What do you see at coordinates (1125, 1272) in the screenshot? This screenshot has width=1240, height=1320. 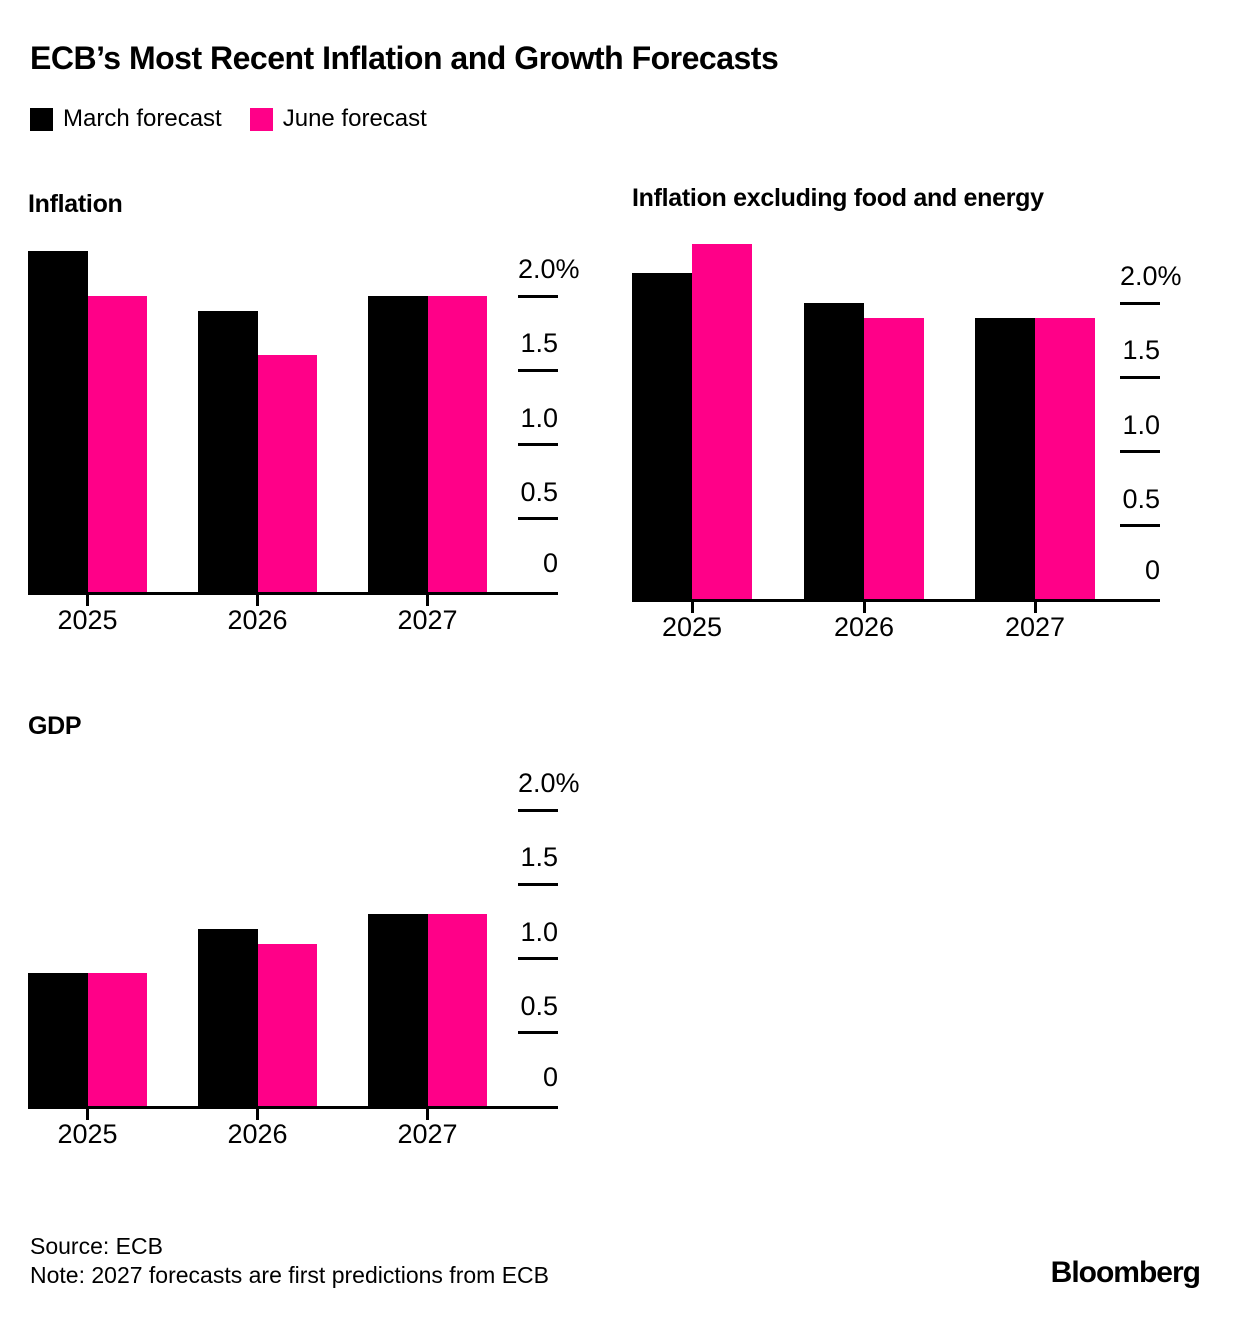 I see `bloomberg-logo: Bloomberg` at bounding box center [1125, 1272].